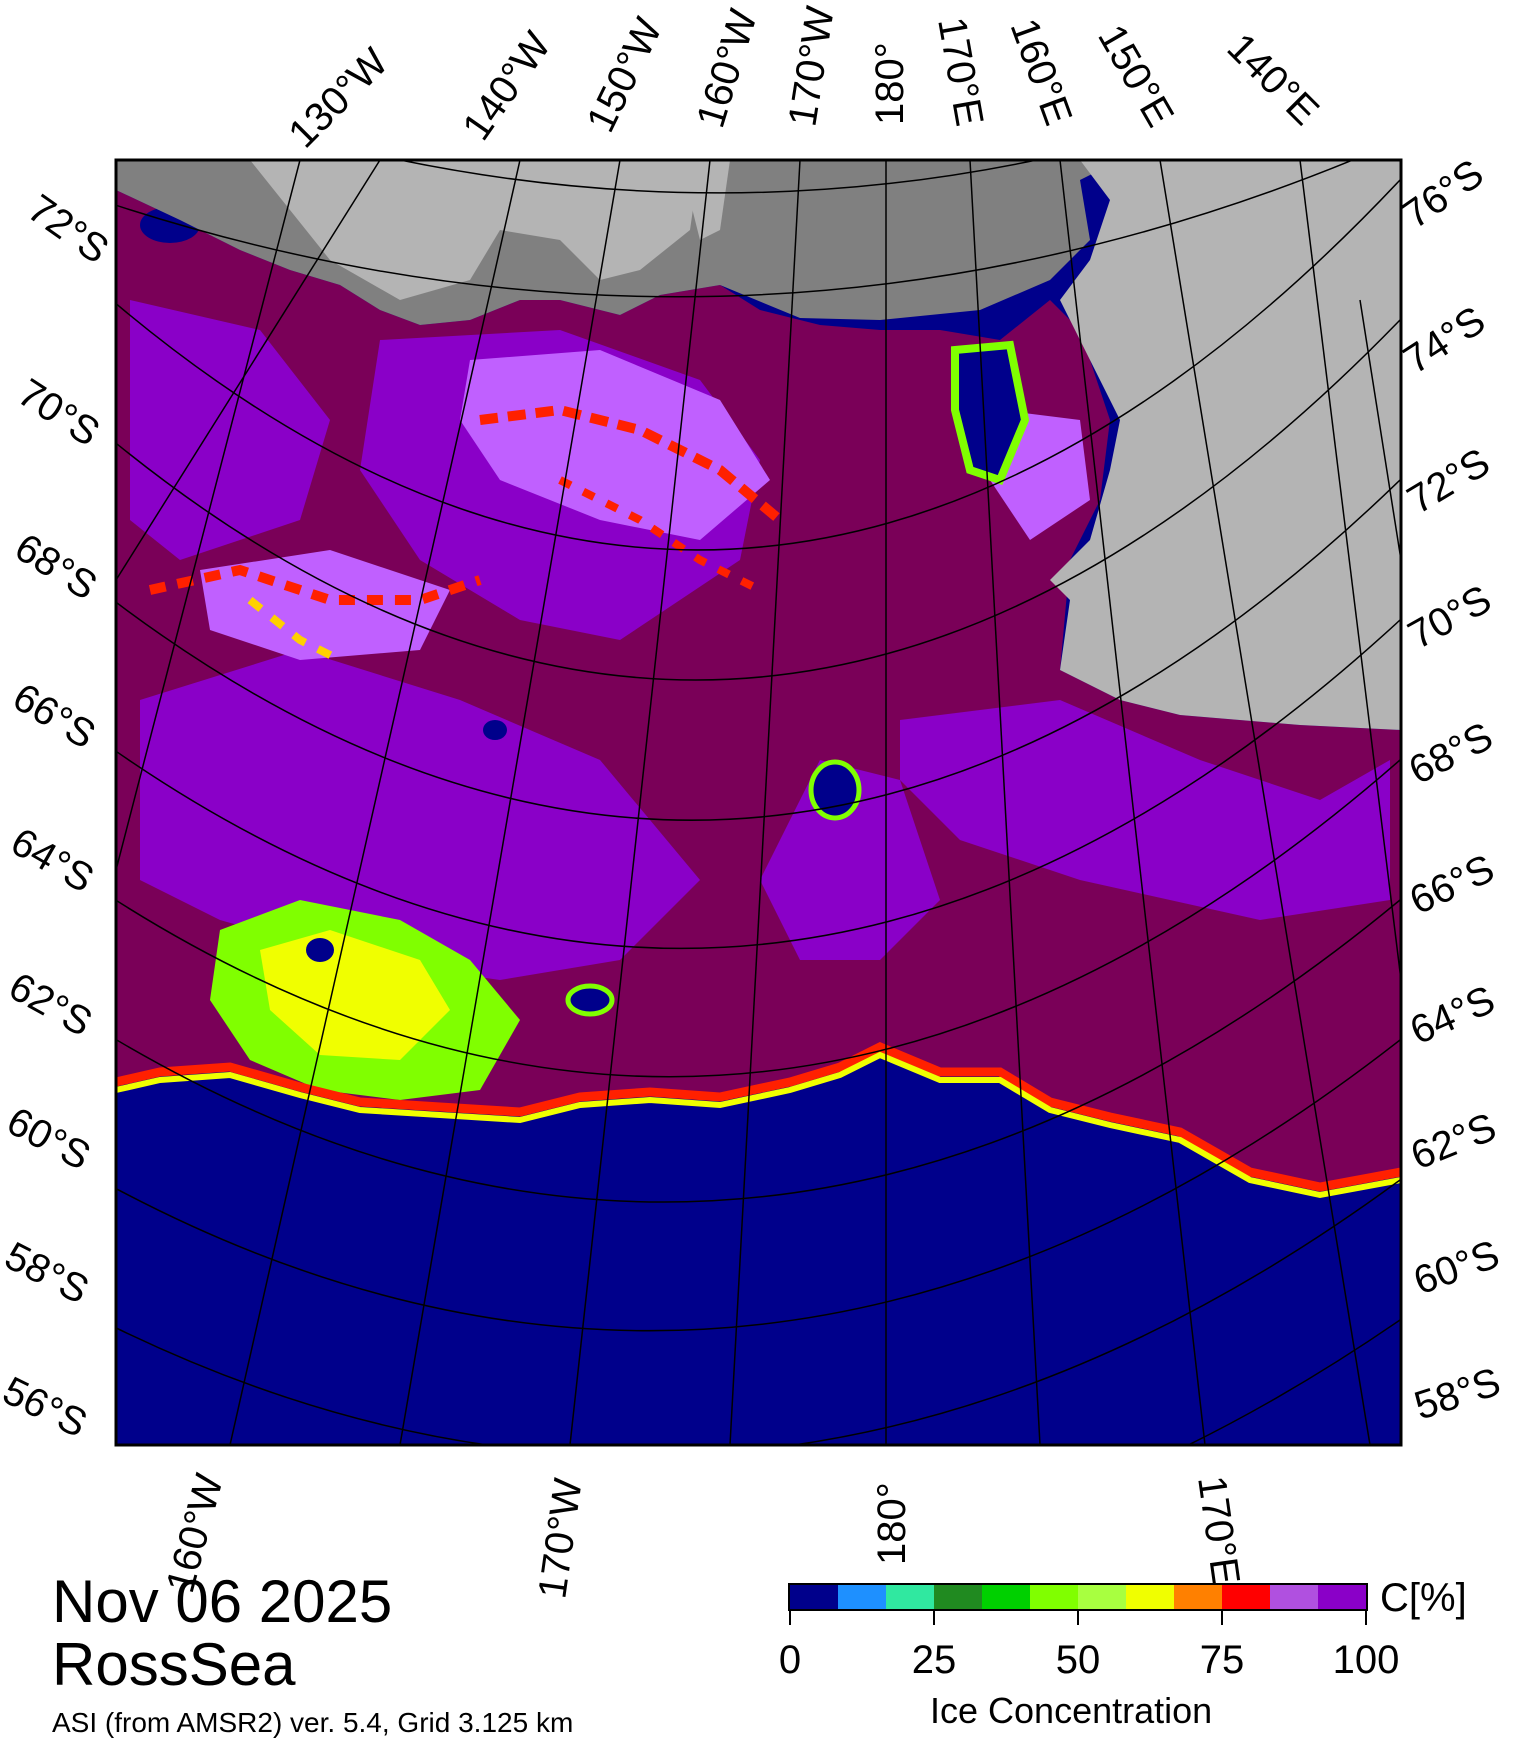  What do you see at coordinates (1071, 1710) in the screenshot?
I see `colorbar-title: Ice Concentration` at bounding box center [1071, 1710].